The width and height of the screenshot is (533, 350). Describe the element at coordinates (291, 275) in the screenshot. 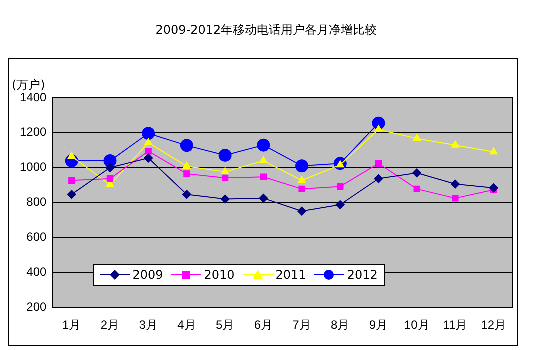

I see `legend-label: 2011` at that location.